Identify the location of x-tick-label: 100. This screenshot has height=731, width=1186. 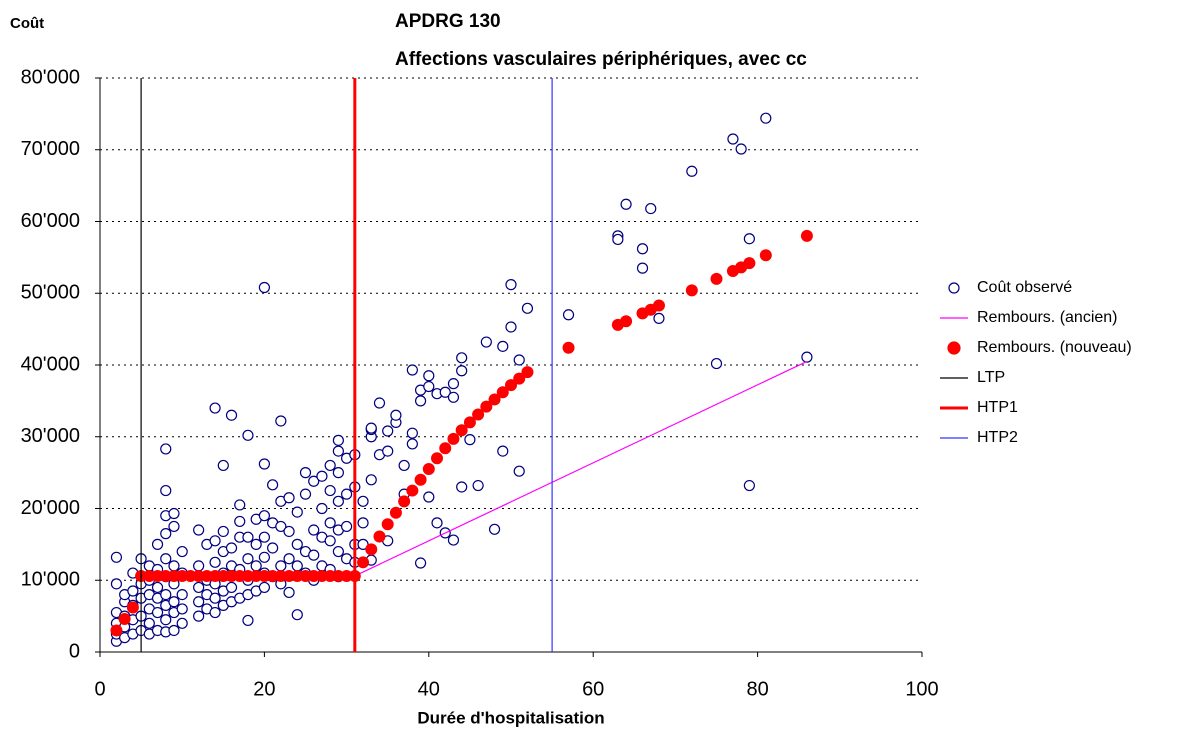
(921, 689).